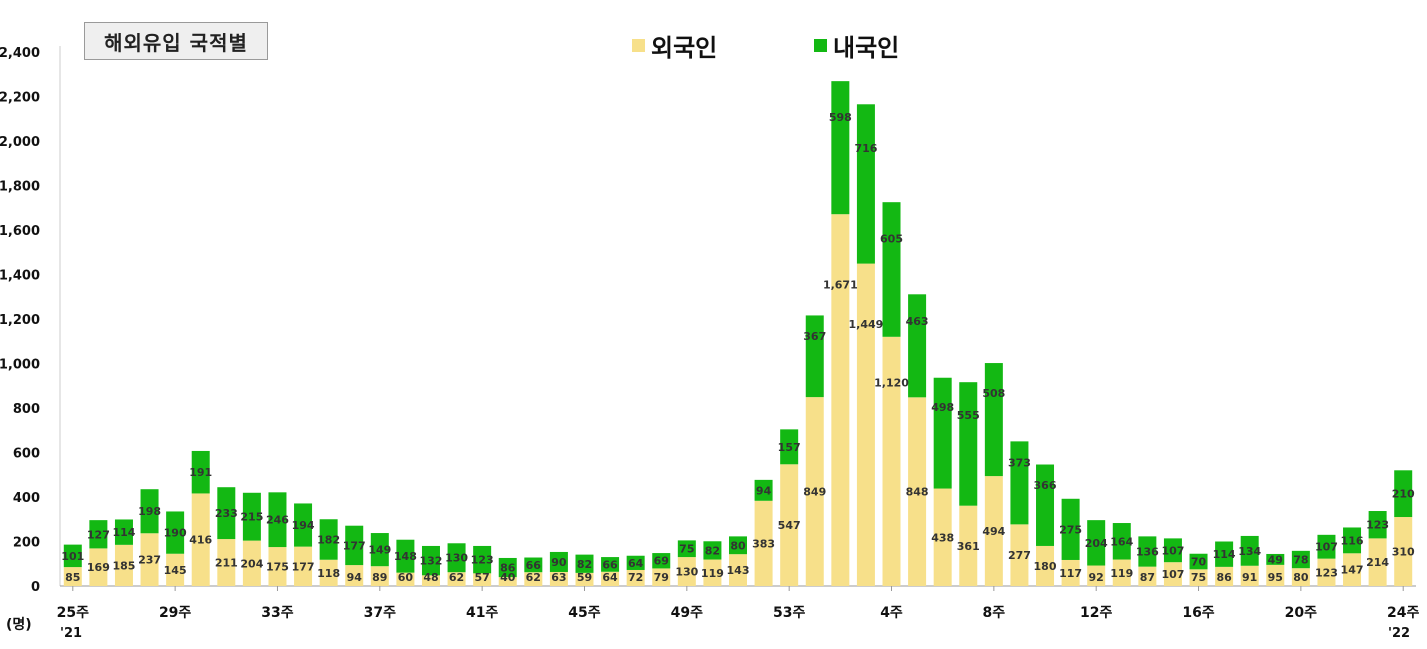 This screenshot has height=649, width=1427. What do you see at coordinates (814, 336) in the screenshot?
I see `data-label-domestic: 367` at bounding box center [814, 336].